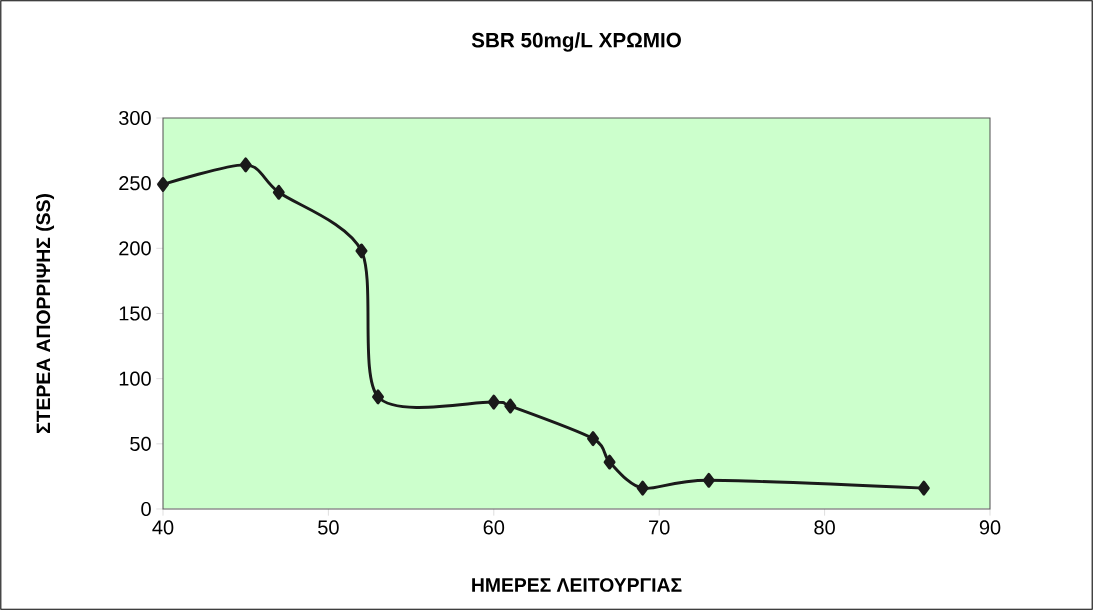  I want to click on y-tick-label: 300, so click(135, 118).